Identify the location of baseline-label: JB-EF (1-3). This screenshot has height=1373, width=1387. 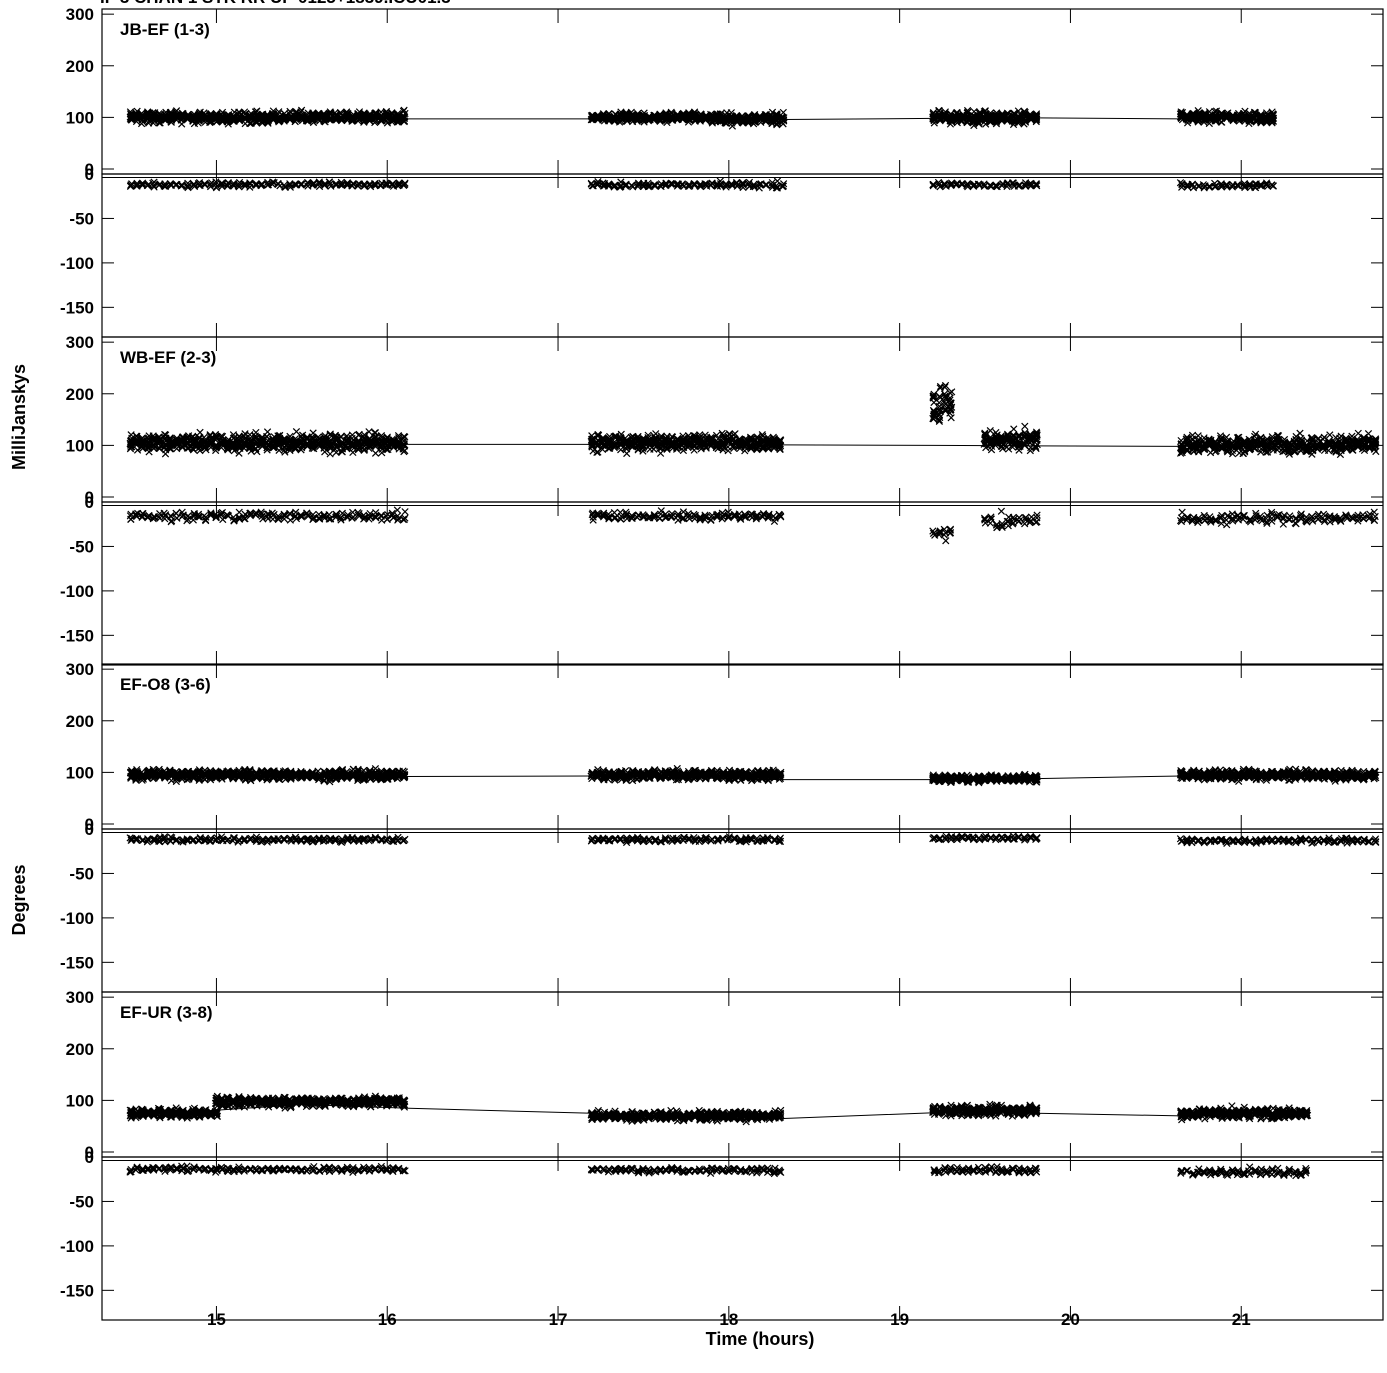
(165, 29).